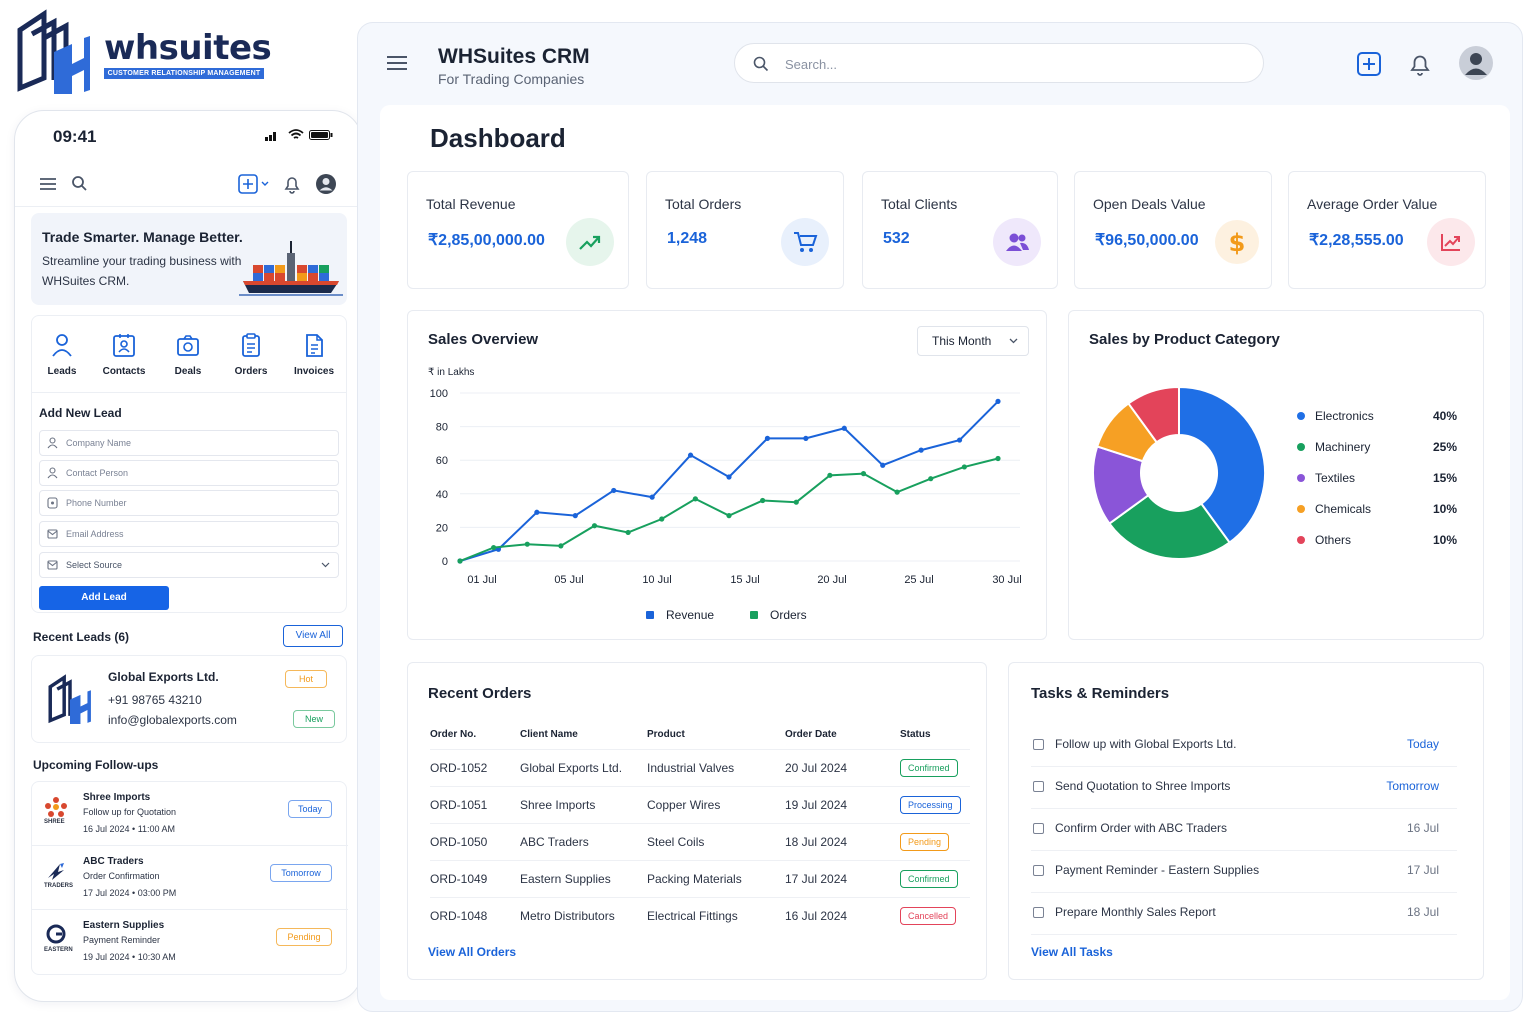 The height and width of the screenshot is (1024, 1536). I want to click on view-all-tasks-link: View All Tasks, so click(1072, 952).